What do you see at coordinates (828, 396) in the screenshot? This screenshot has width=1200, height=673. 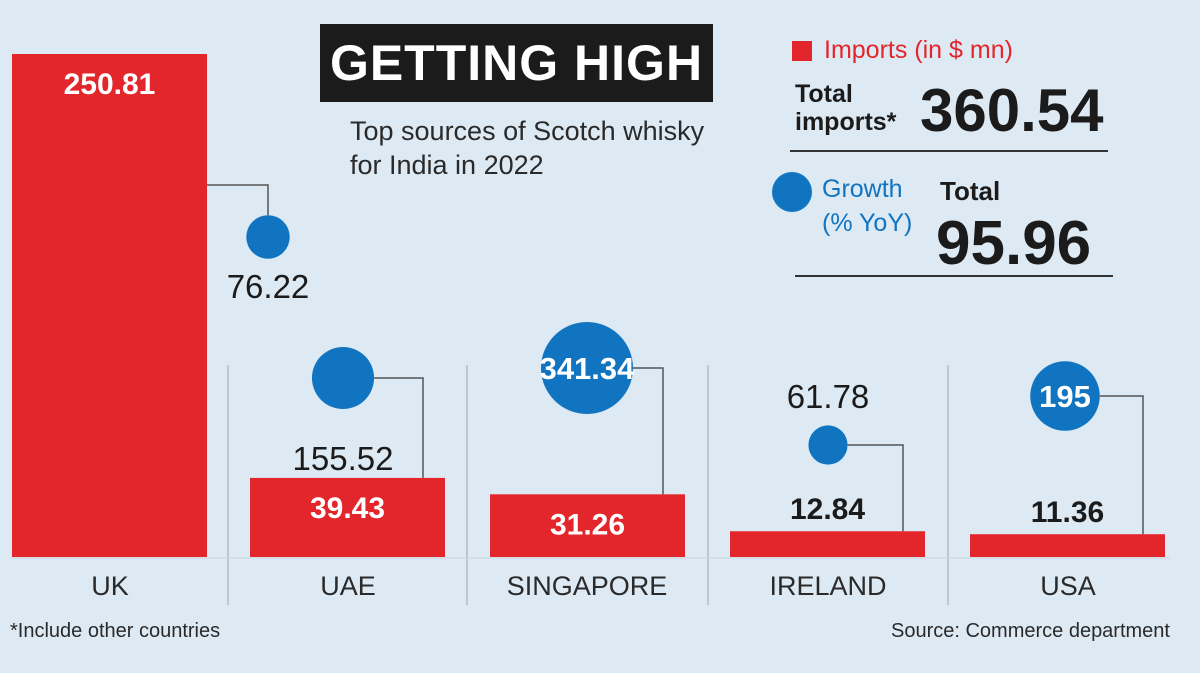 I see `growth-value-label: 61.78` at bounding box center [828, 396].